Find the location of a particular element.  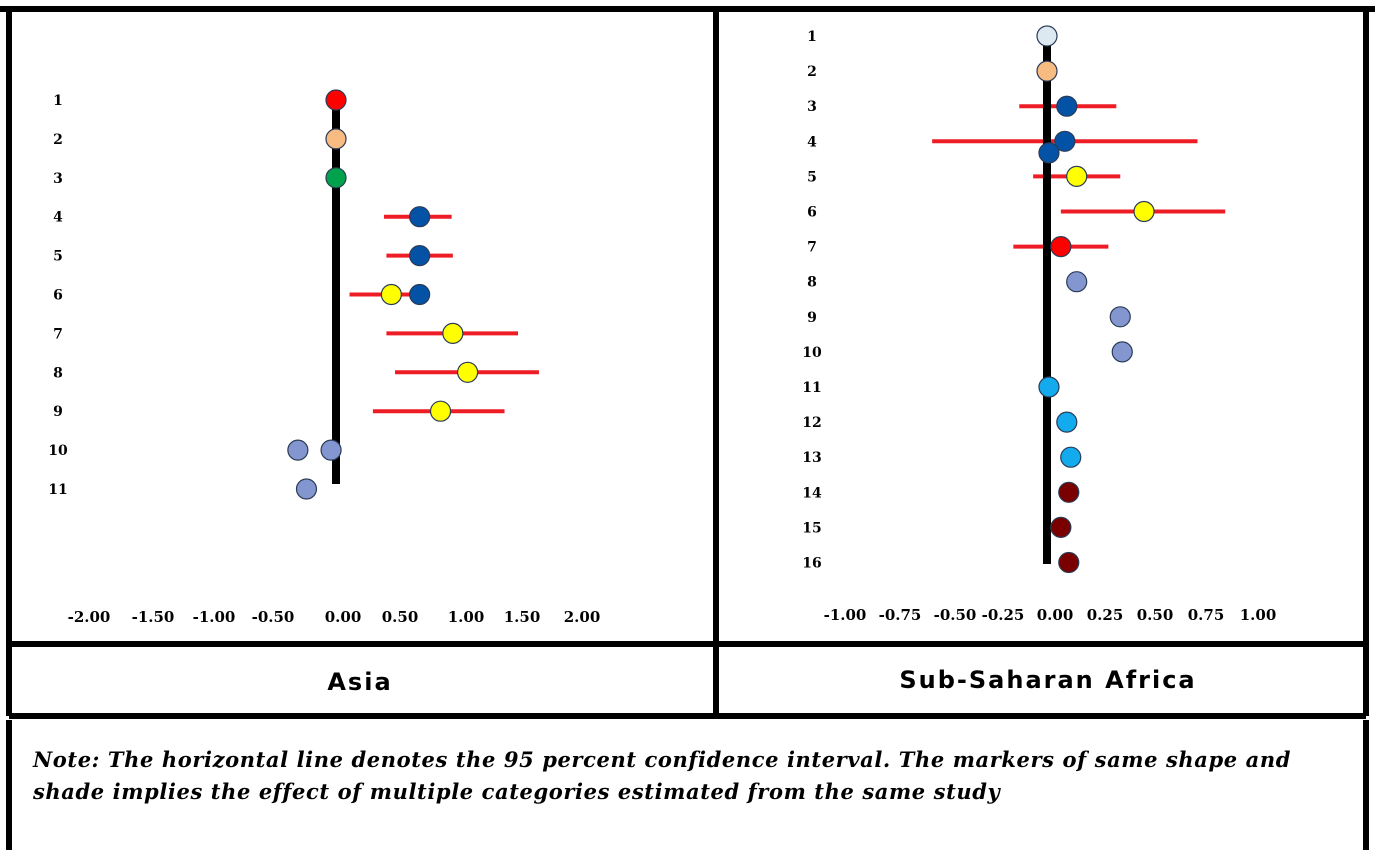

ssa-region-label: Sub-Saharan Africa is located at coordinates (1047, 680).